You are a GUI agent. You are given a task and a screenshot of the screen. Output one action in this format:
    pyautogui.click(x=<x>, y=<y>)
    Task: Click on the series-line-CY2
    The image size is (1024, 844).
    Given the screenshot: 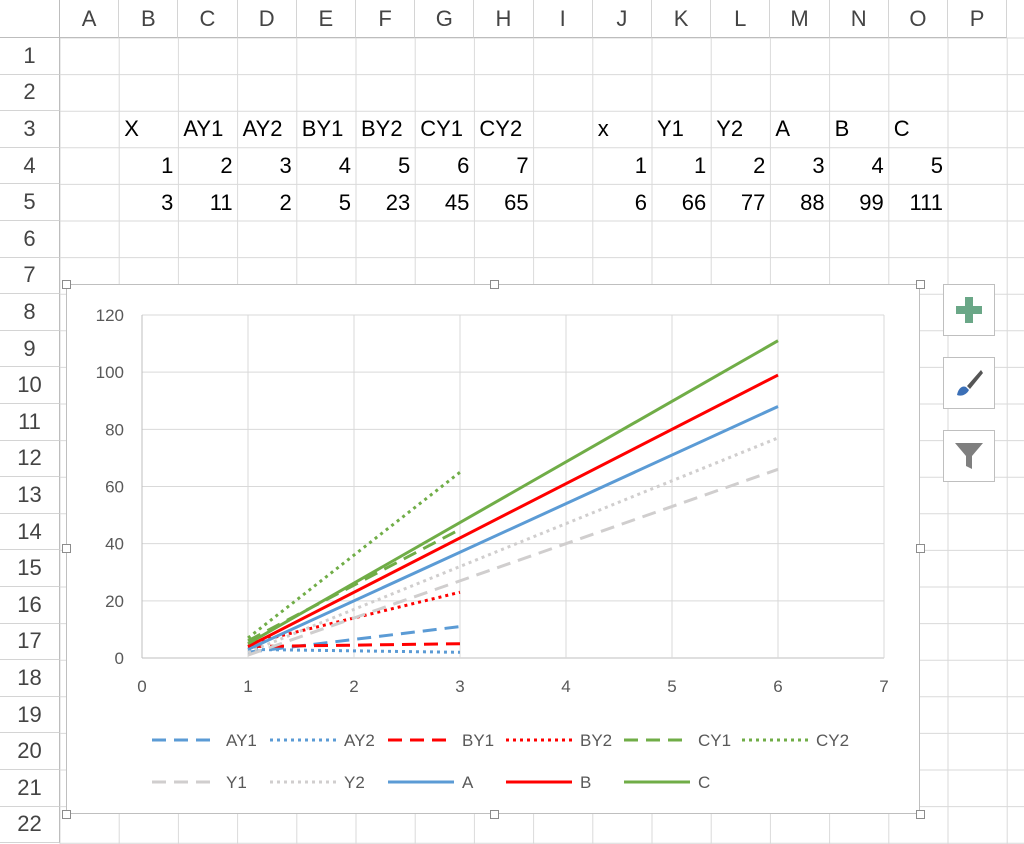 What is the action you would take?
    pyautogui.click(x=354, y=555)
    